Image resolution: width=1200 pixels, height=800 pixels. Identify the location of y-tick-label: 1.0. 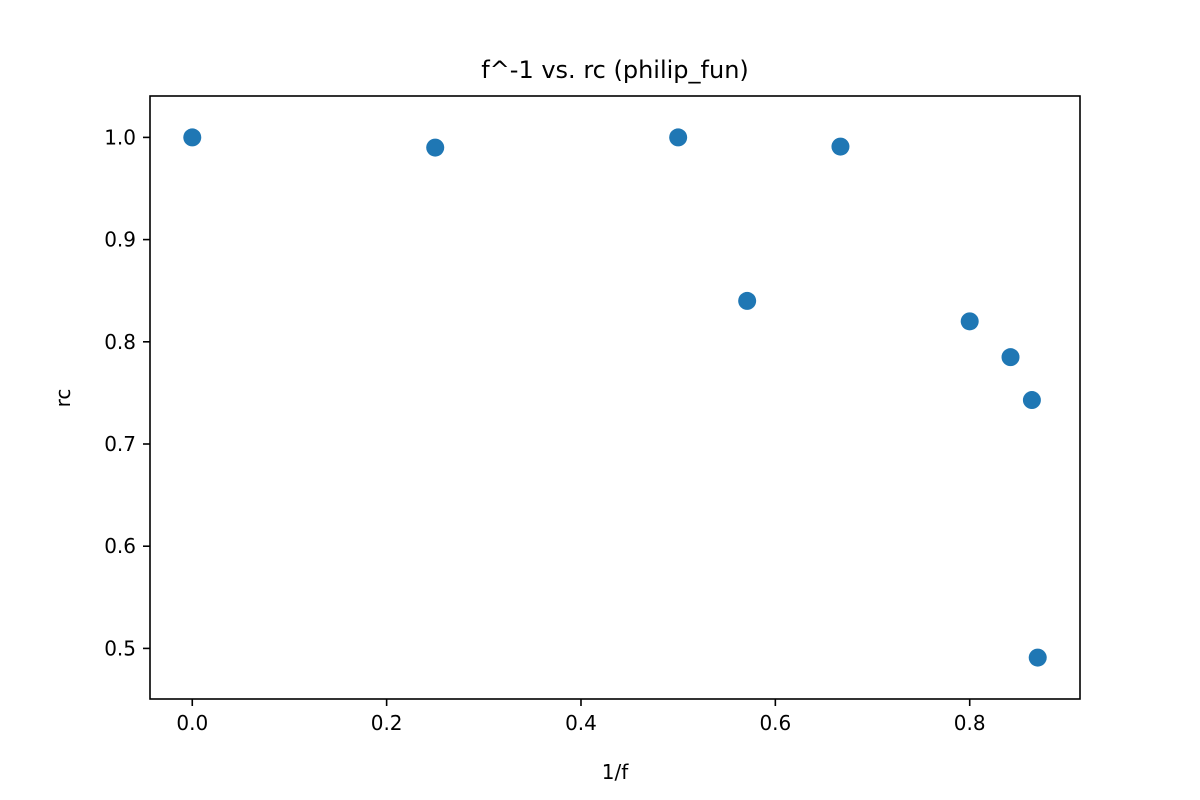
(120, 137).